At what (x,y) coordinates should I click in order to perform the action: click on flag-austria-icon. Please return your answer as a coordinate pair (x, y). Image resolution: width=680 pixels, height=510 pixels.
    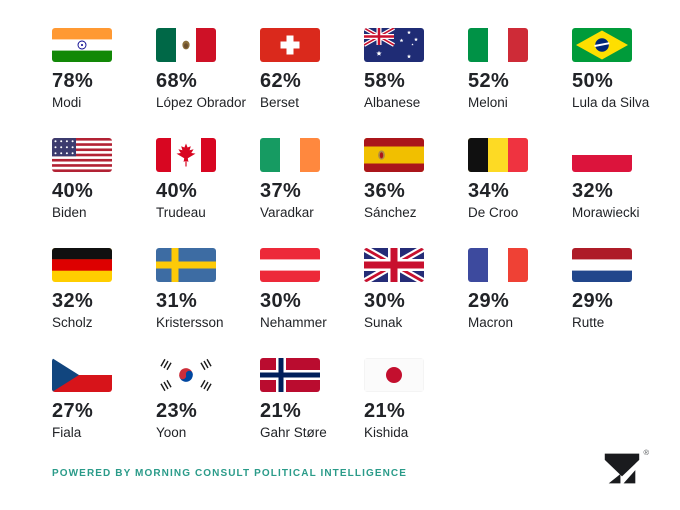
    Looking at the image, I should click on (290, 265).